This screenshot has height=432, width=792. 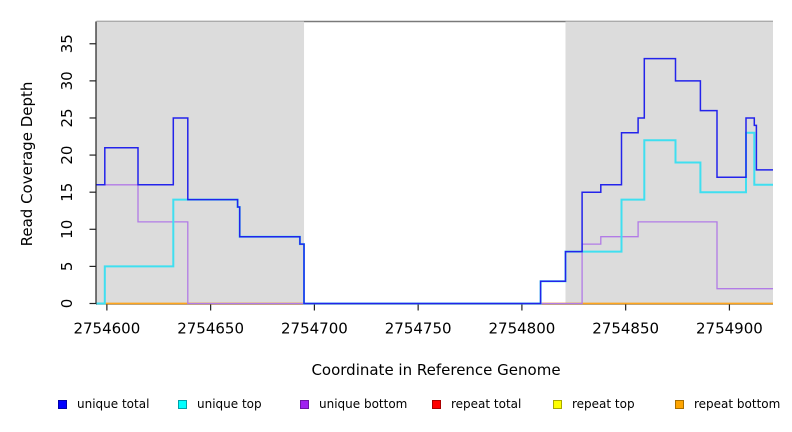 What do you see at coordinates (304, 404) in the screenshot?
I see `unique-bottom-swatch-icon` at bounding box center [304, 404].